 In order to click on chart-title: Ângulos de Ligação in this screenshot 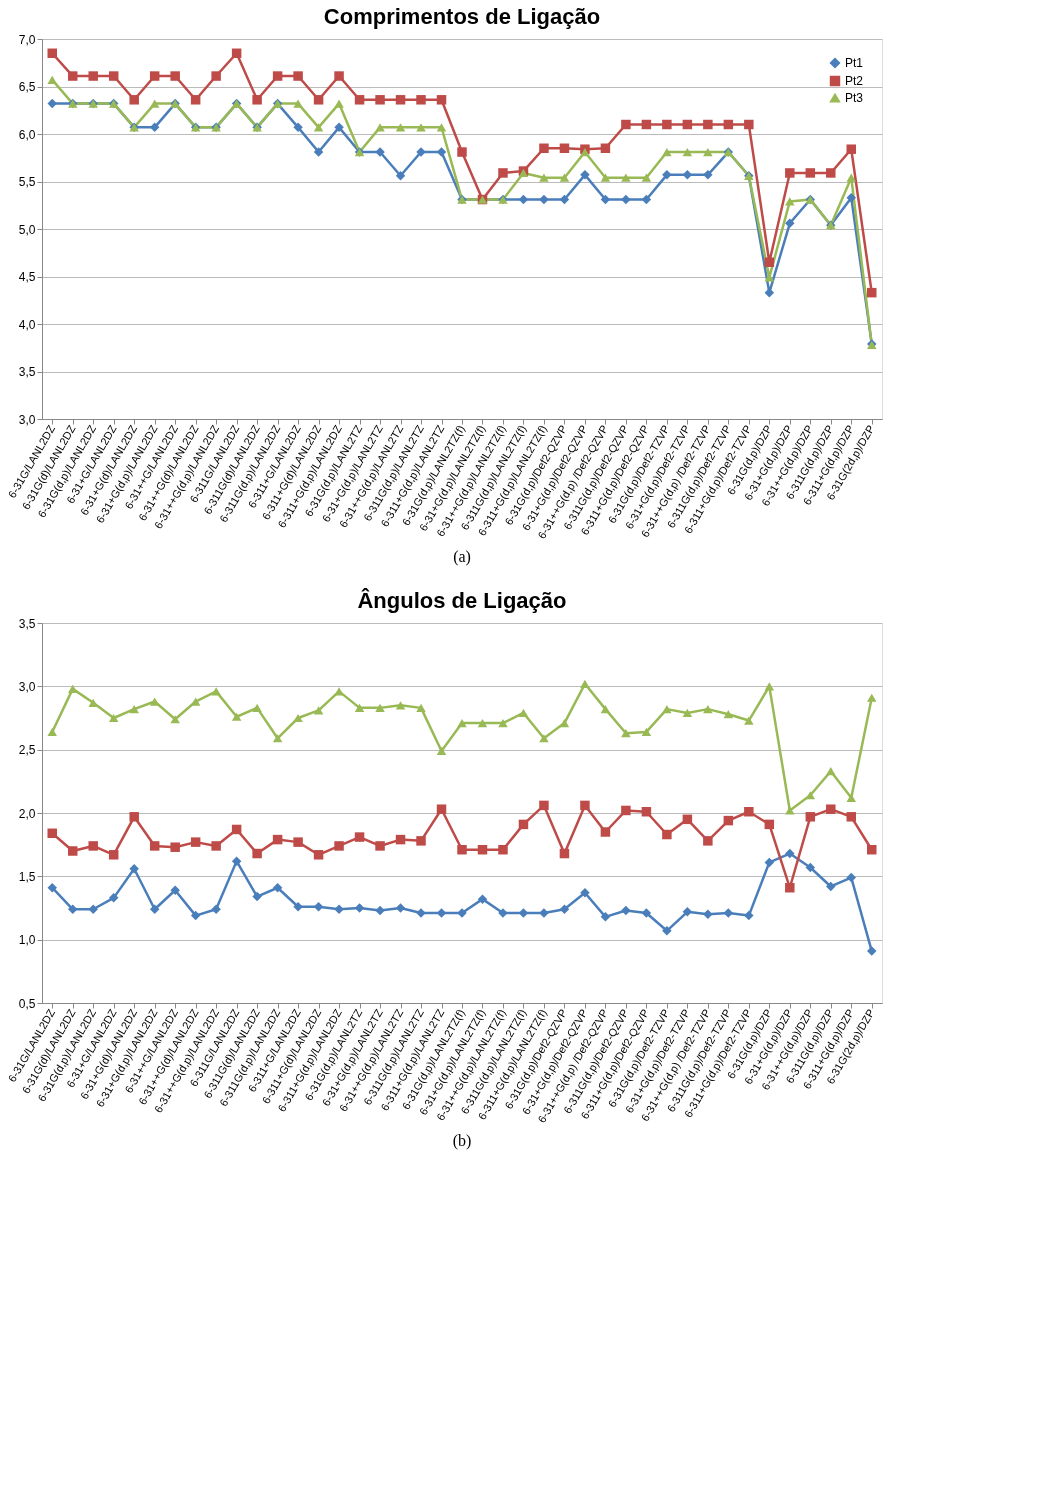, I will do `click(462, 600)`.